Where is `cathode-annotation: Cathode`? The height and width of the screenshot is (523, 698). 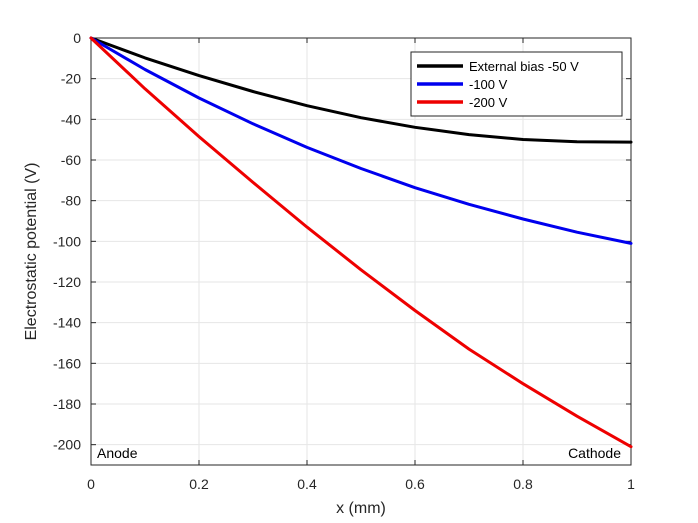 cathode-annotation: Cathode is located at coordinates (594, 453).